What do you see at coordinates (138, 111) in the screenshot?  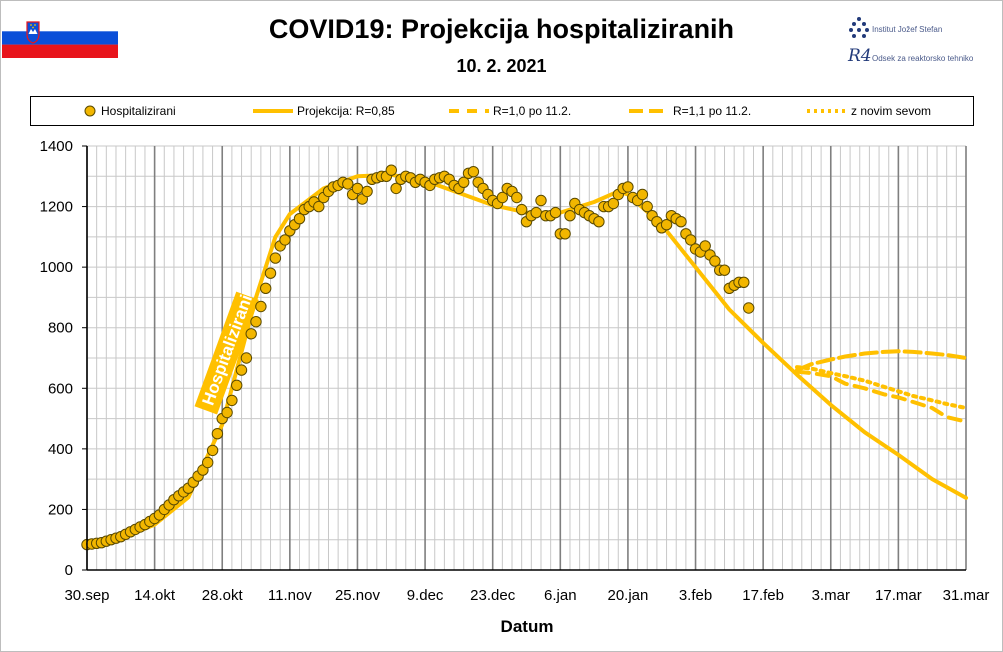 I see `legend-label: Hospitalizirani` at bounding box center [138, 111].